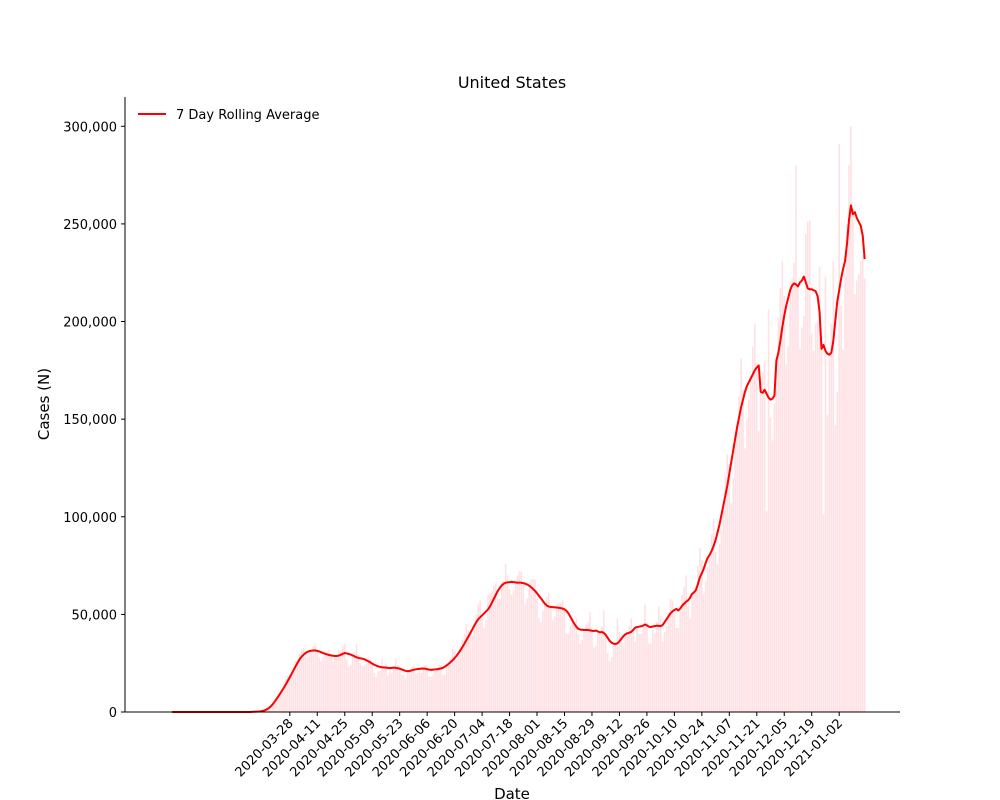 This screenshot has width=1000, height=800. What do you see at coordinates (90, 323) in the screenshot?
I see `y-tick-label: 200,000` at bounding box center [90, 323].